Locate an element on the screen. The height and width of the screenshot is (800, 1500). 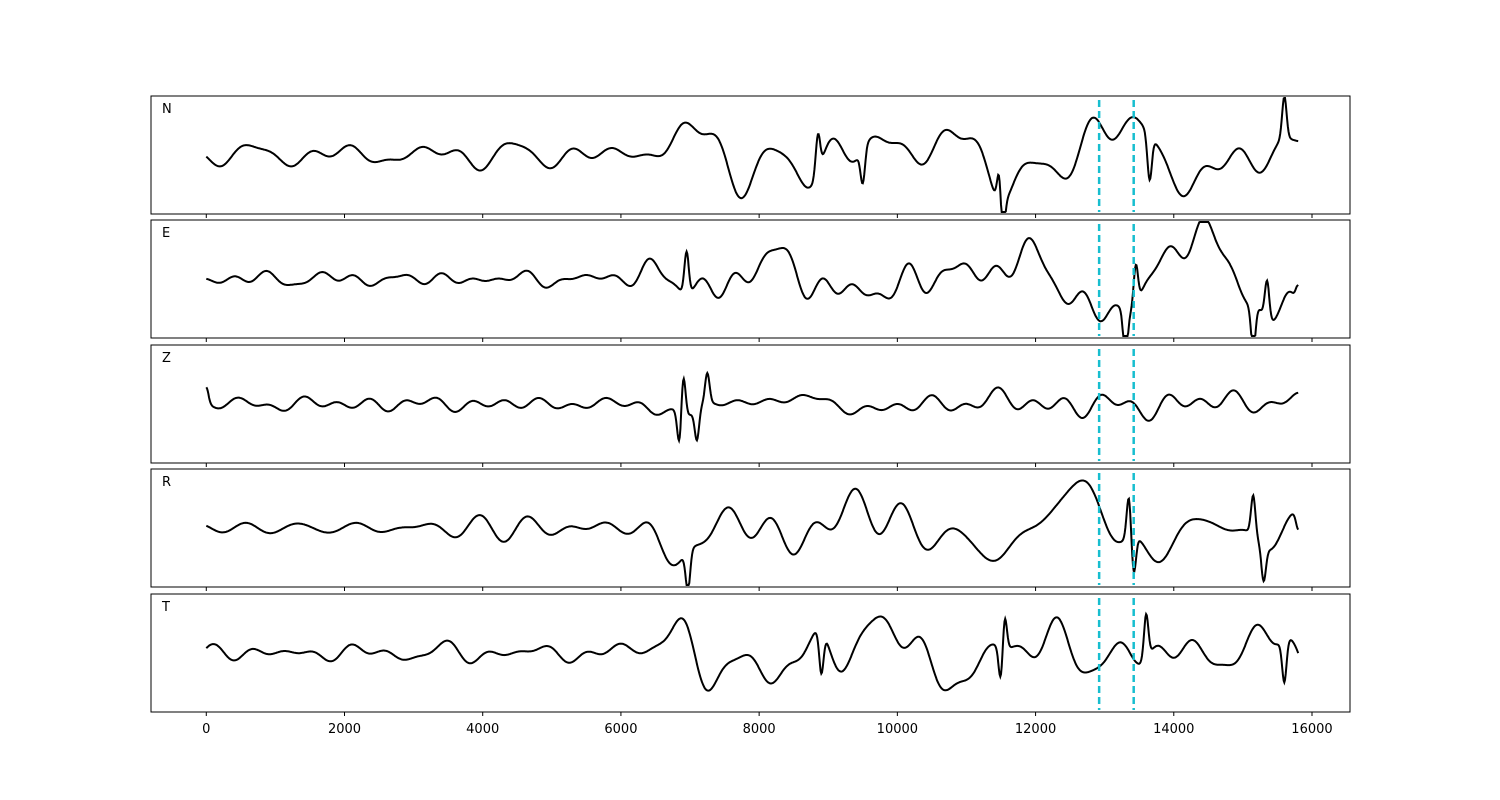
panel-r: R is located at coordinates (750, 529).